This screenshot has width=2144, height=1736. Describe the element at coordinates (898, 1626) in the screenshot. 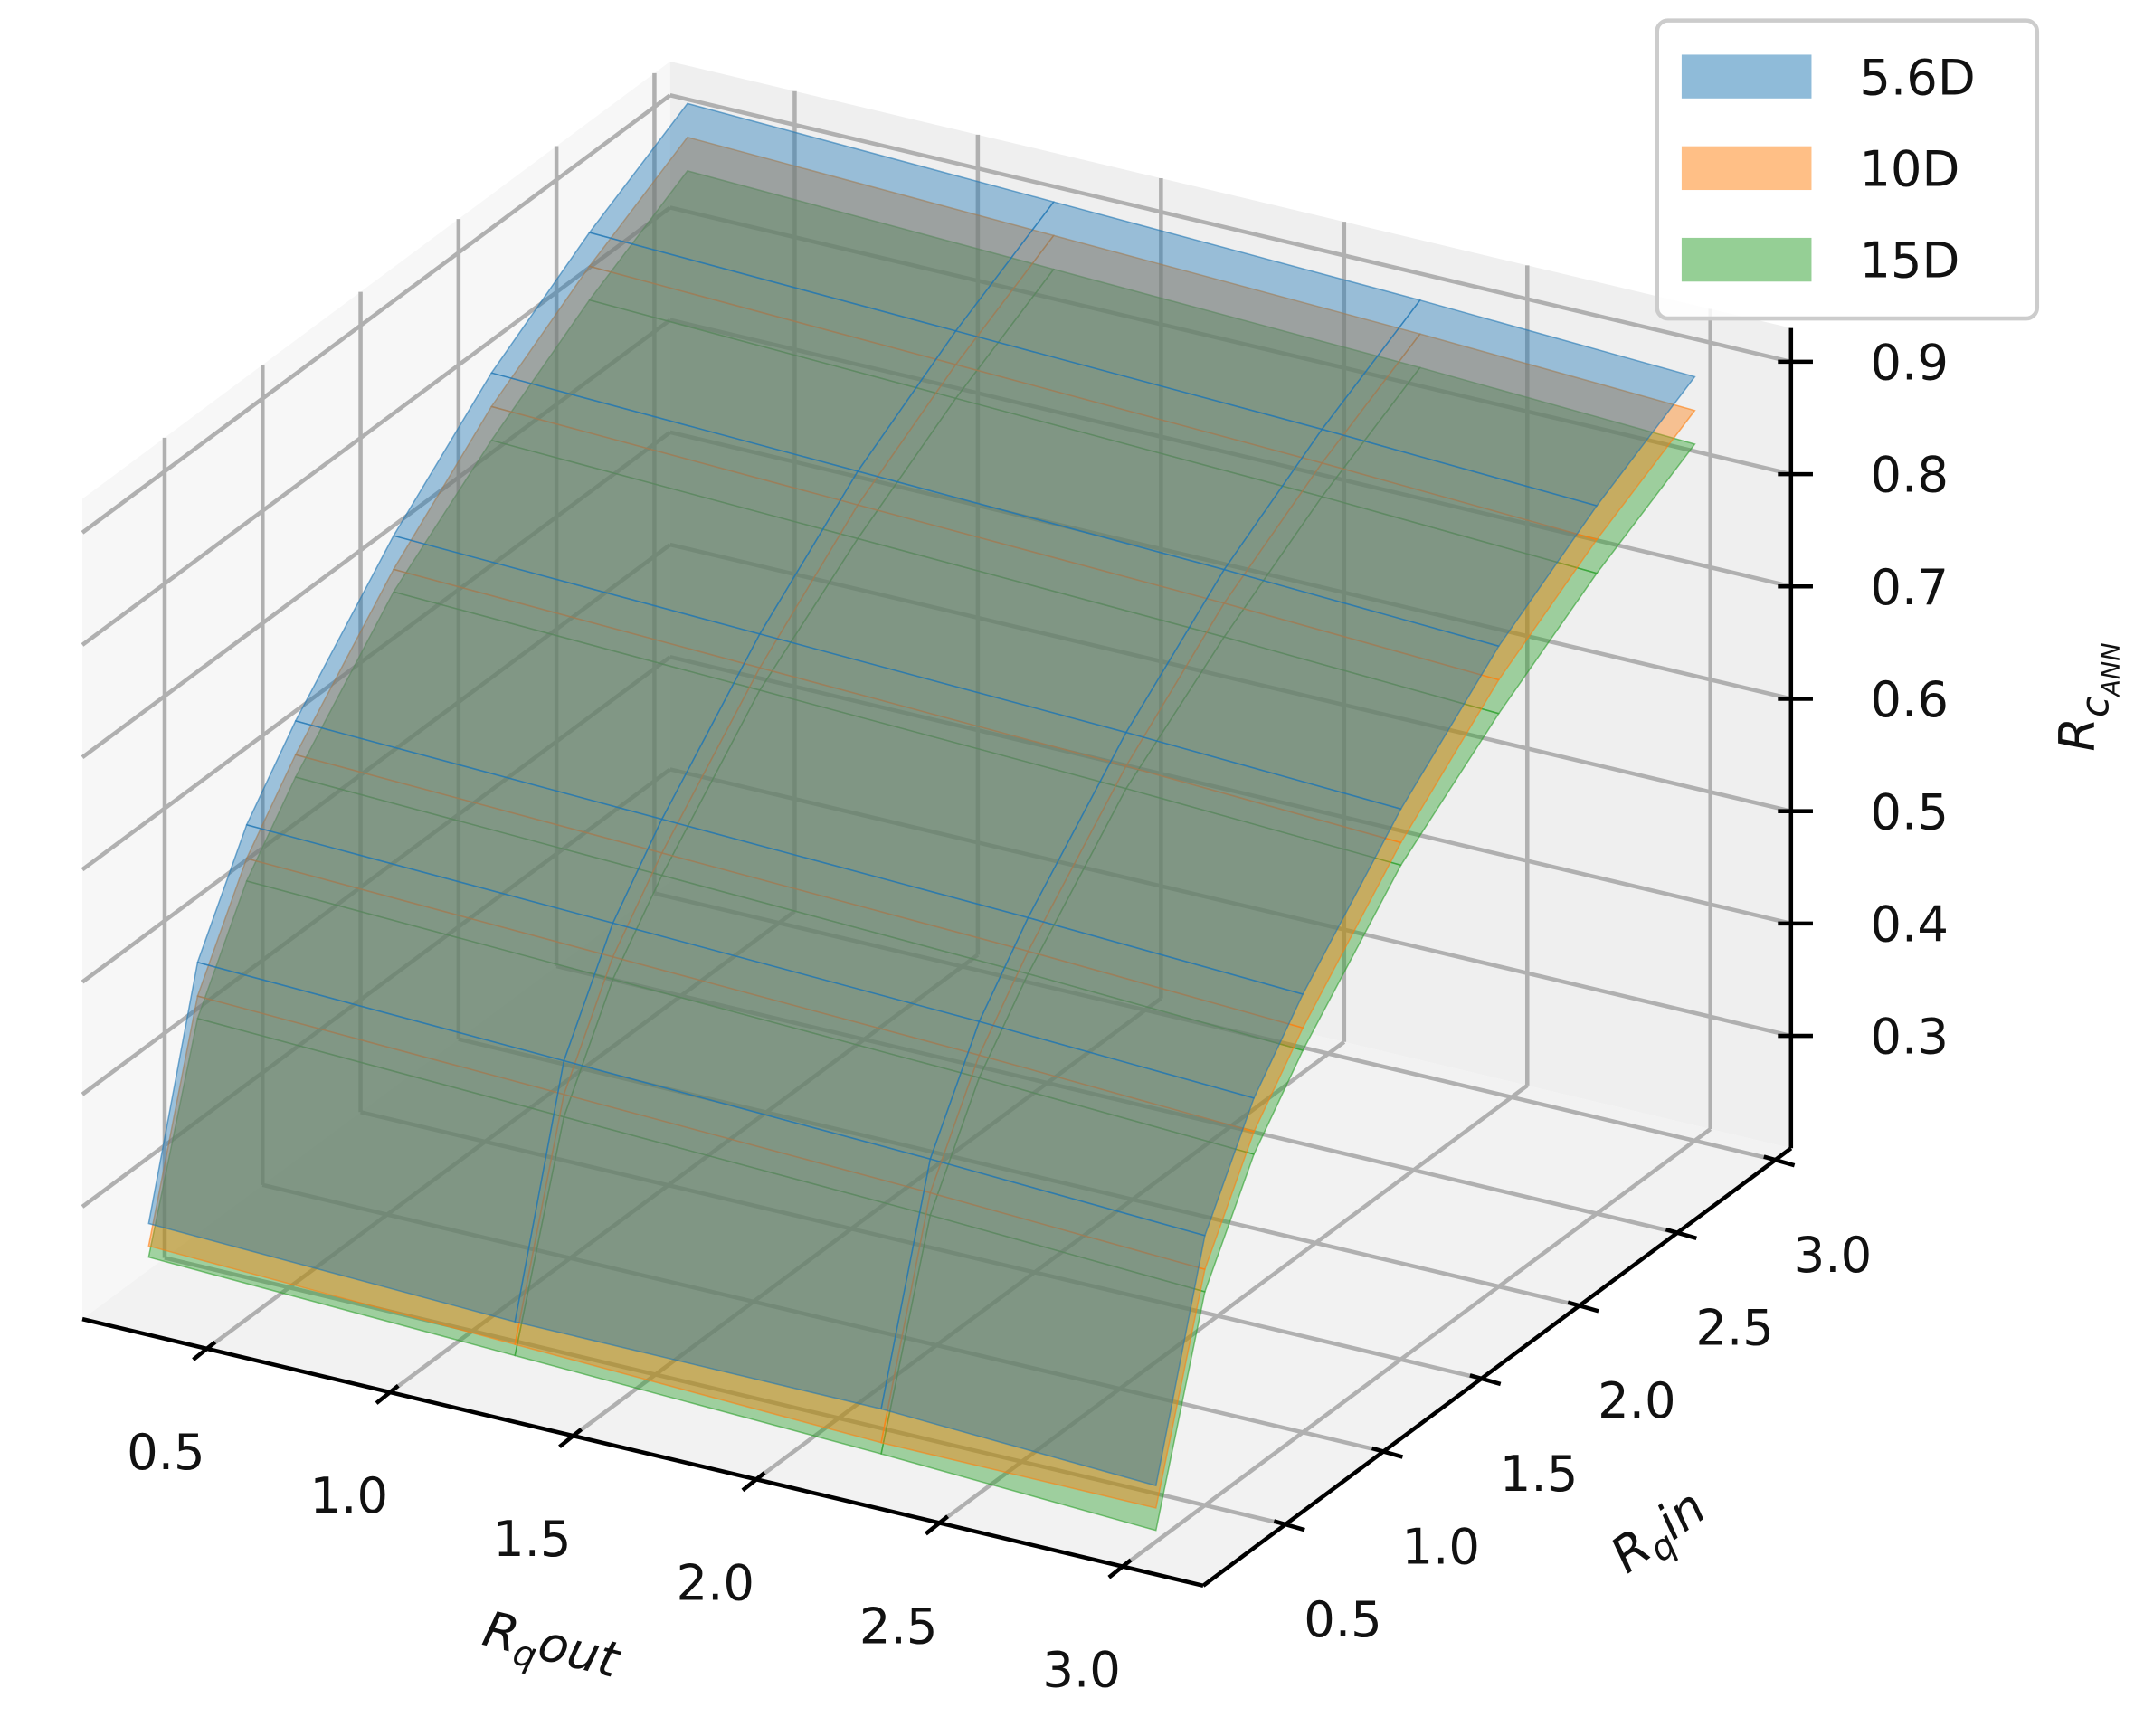

I see `x-tick-label: 2.5` at that location.